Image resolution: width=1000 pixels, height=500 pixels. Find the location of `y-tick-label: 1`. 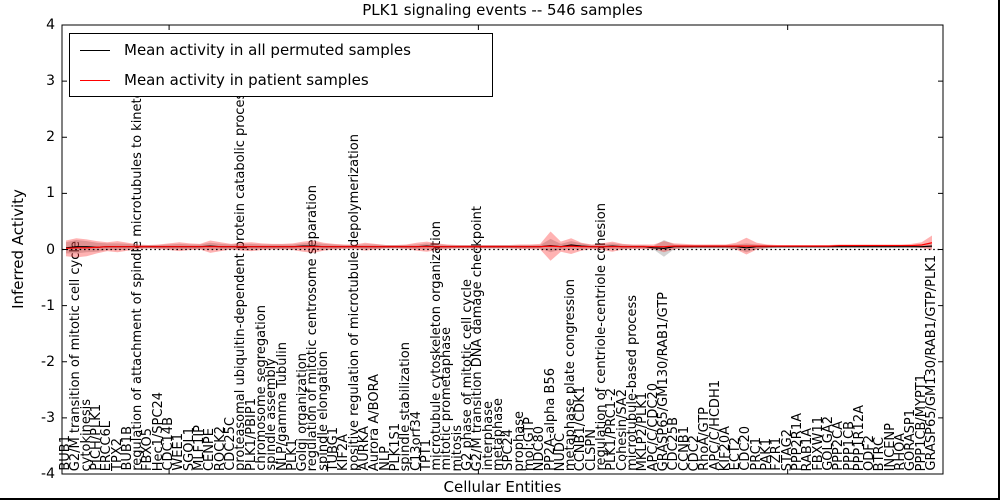

y-tick-label: 1 is located at coordinates (50, 193).